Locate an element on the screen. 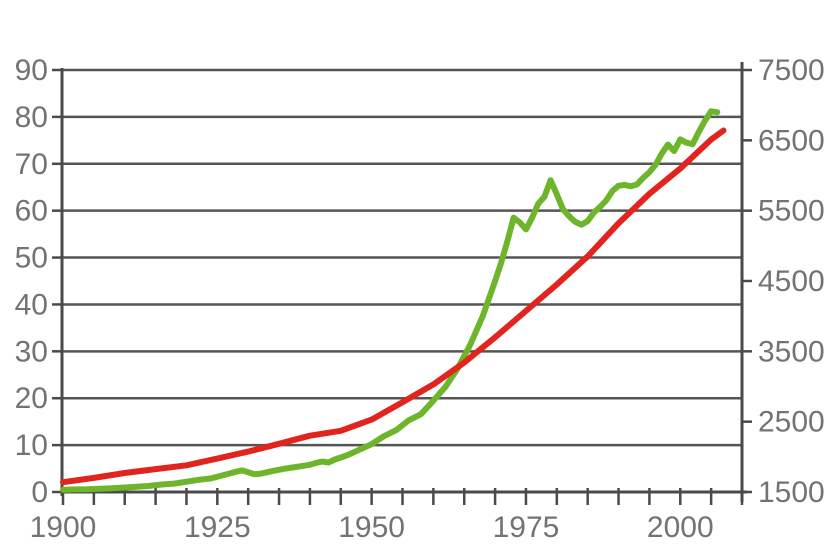  y-left-label-10: 10 is located at coordinates (31, 445).